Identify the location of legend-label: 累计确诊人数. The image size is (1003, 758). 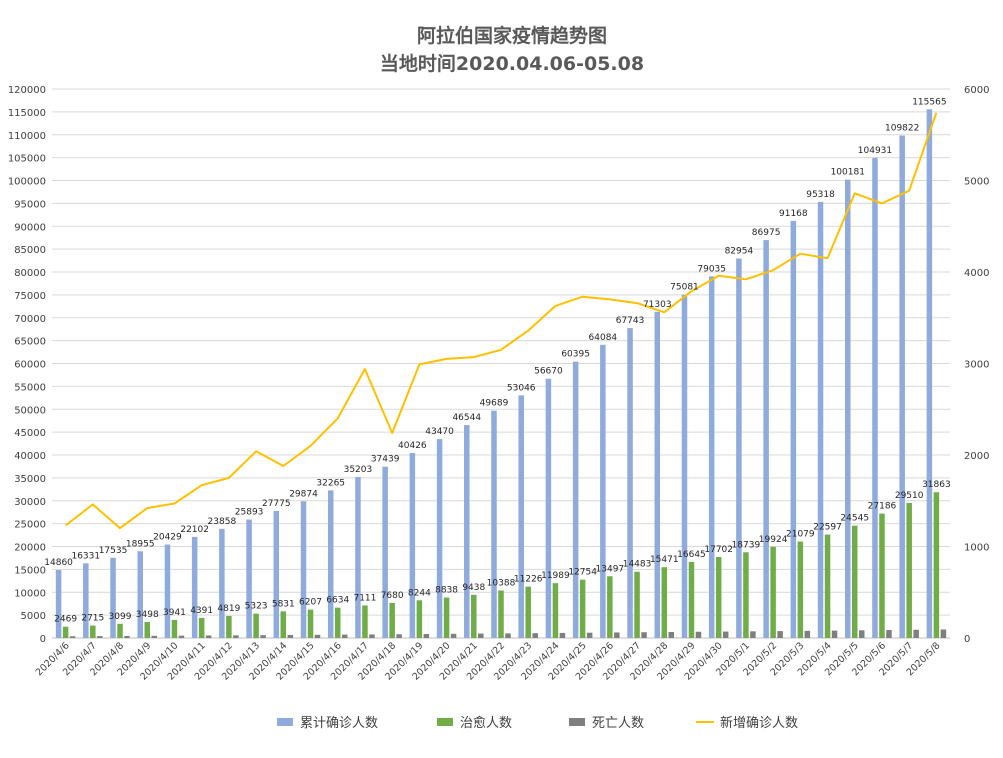
(339, 723).